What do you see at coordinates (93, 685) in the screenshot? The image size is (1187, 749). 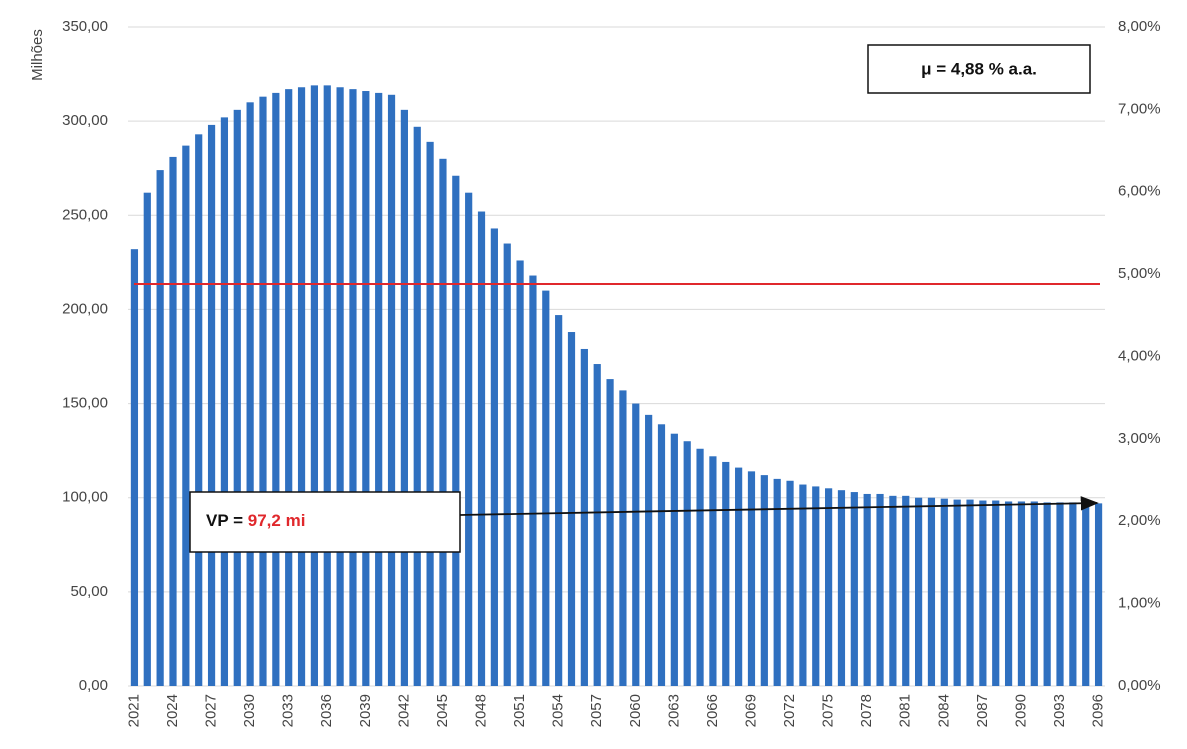 I see `y-tick-label: 0,00` at bounding box center [93, 685].